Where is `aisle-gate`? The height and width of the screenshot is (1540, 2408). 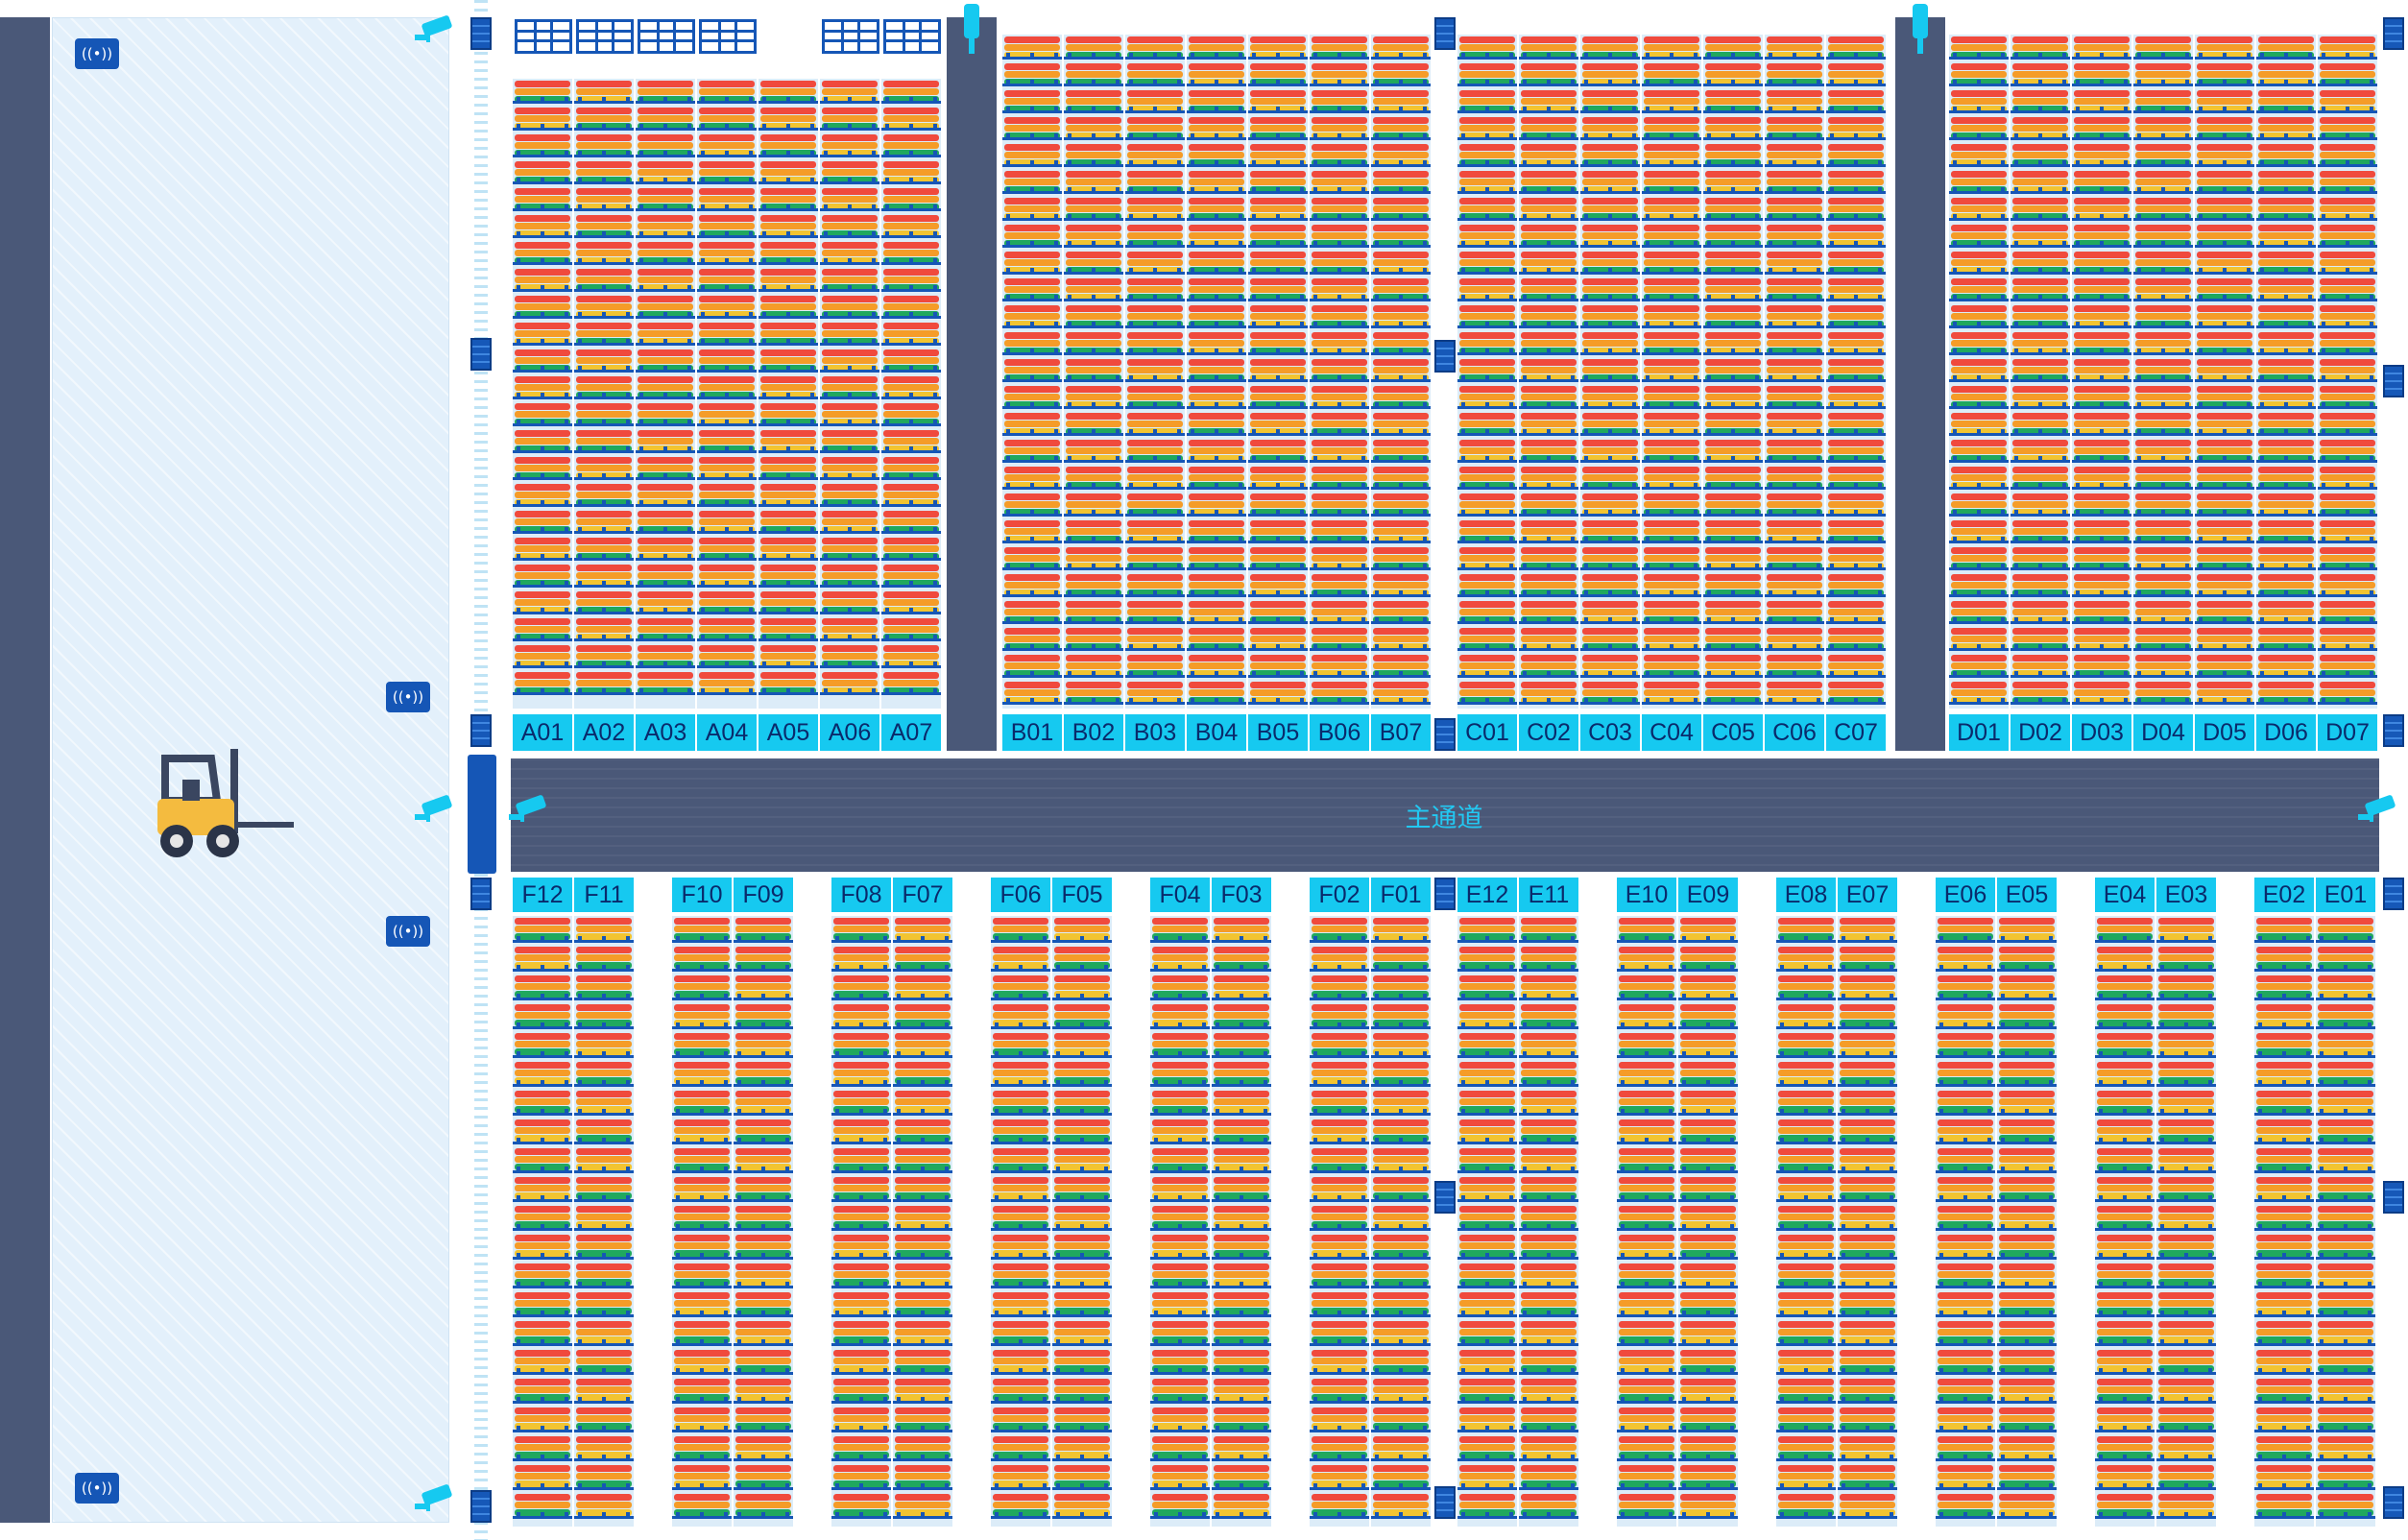
aisle-gate is located at coordinates (482, 814).